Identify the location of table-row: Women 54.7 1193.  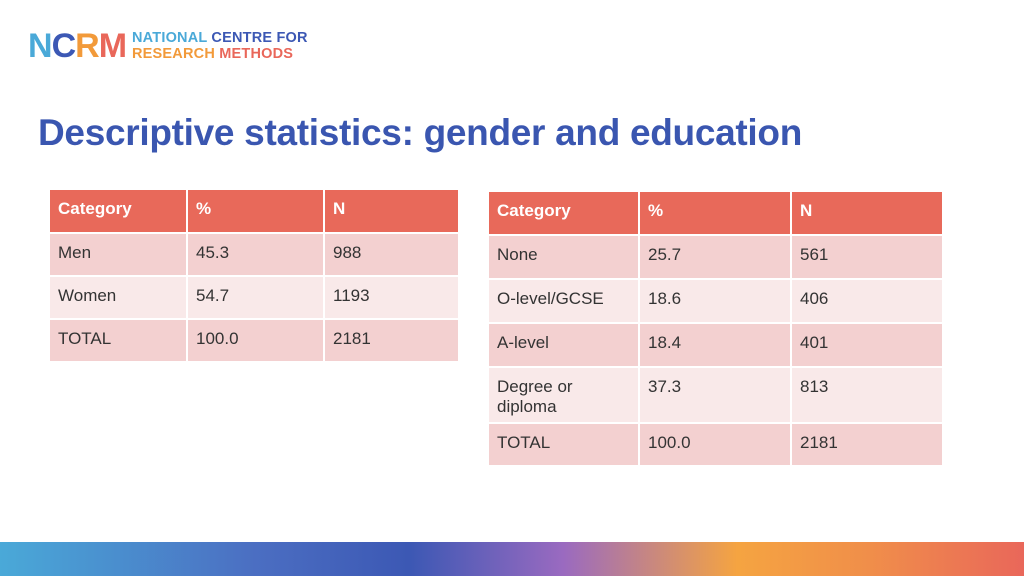
(254, 297).